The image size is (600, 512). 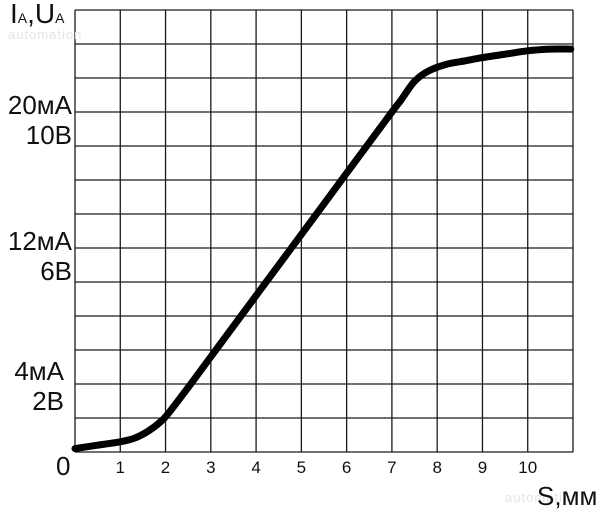 I want to click on y-tick-current-20ma: 20мА, so click(x=39, y=105).